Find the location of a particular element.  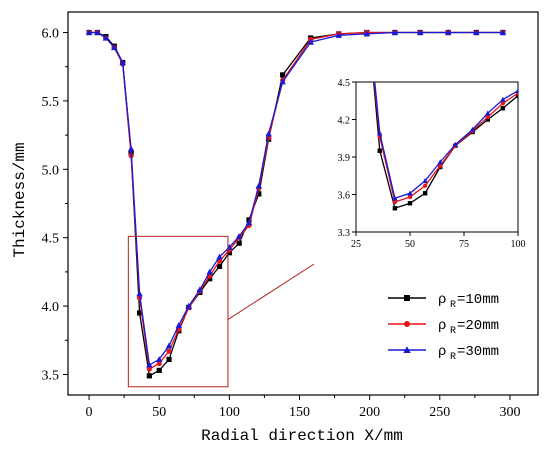

legend-entry-3: ρ R =30mm is located at coordinates (443, 353).